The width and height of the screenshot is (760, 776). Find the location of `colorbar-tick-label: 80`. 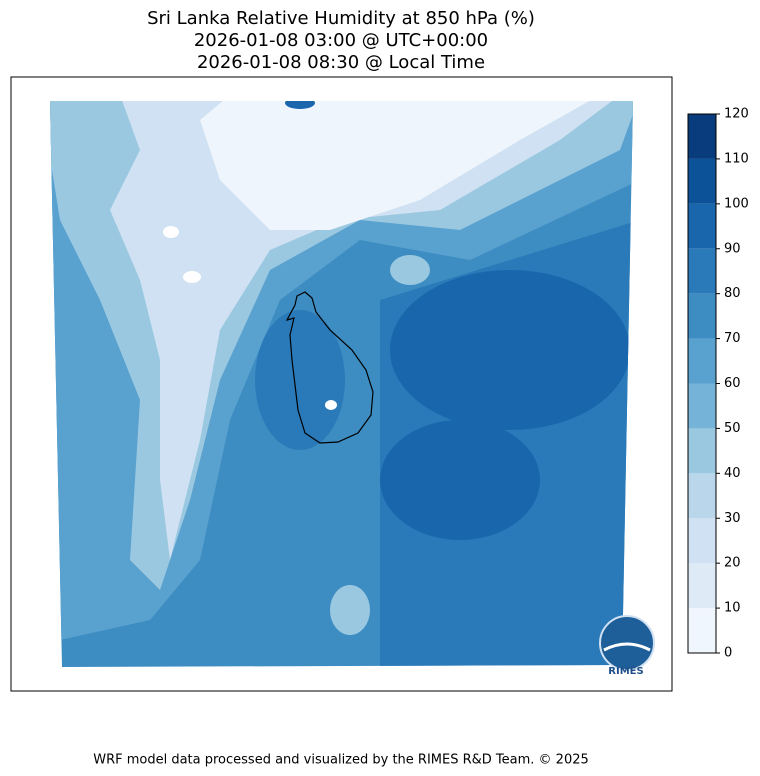

colorbar-tick-label: 80 is located at coordinates (732, 293).